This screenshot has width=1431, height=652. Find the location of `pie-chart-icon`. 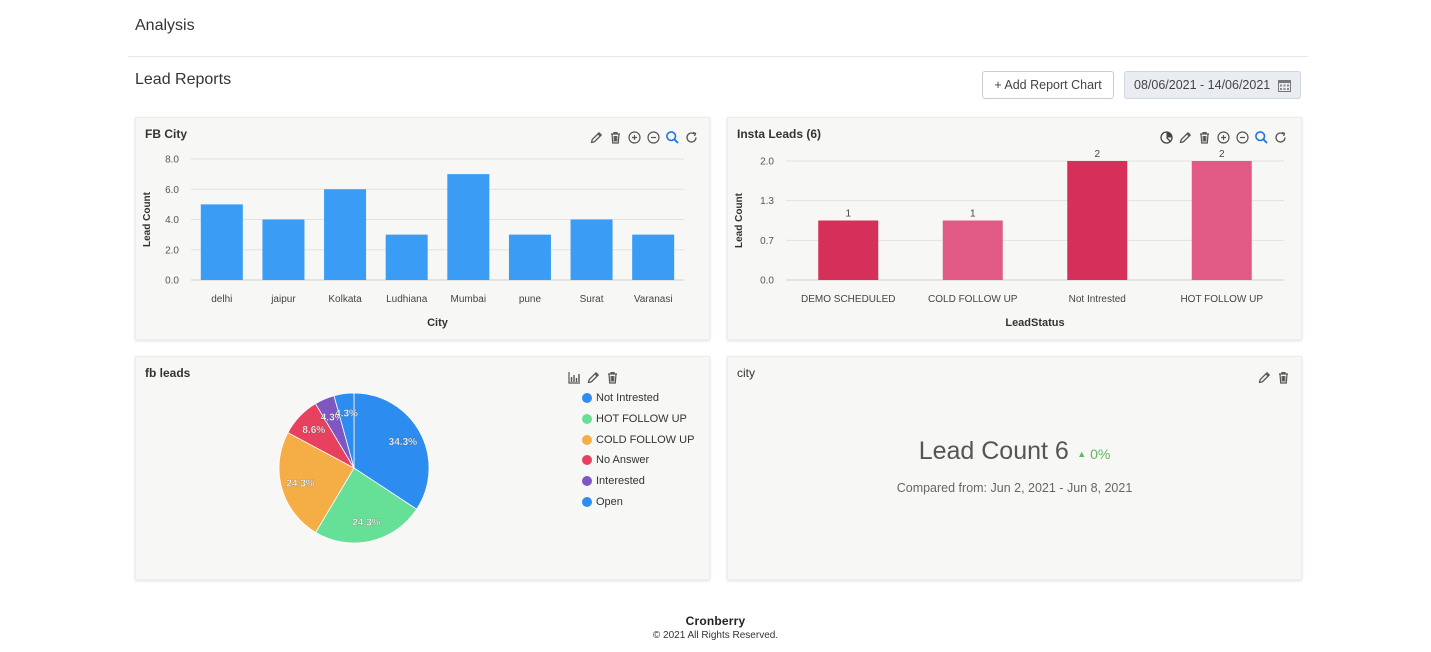

pie-chart-icon is located at coordinates (1166, 137).